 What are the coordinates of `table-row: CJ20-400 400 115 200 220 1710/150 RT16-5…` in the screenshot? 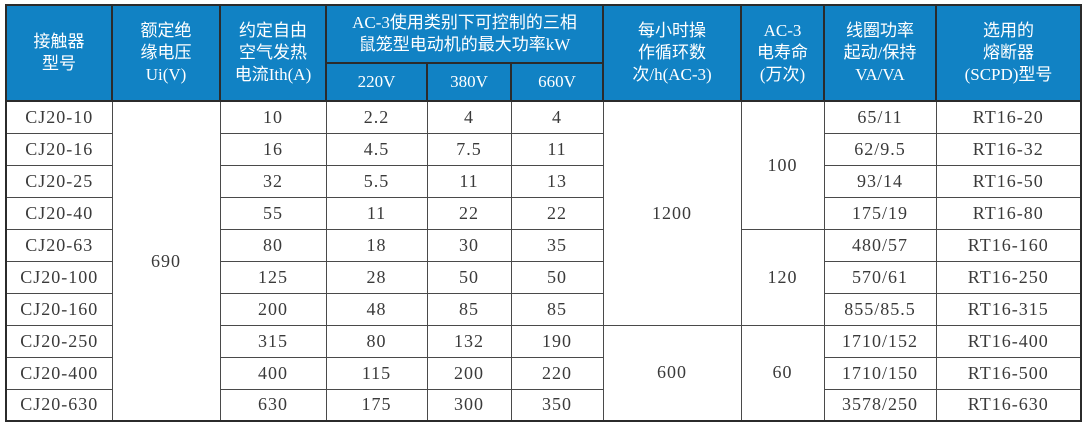 It's located at (543, 373).